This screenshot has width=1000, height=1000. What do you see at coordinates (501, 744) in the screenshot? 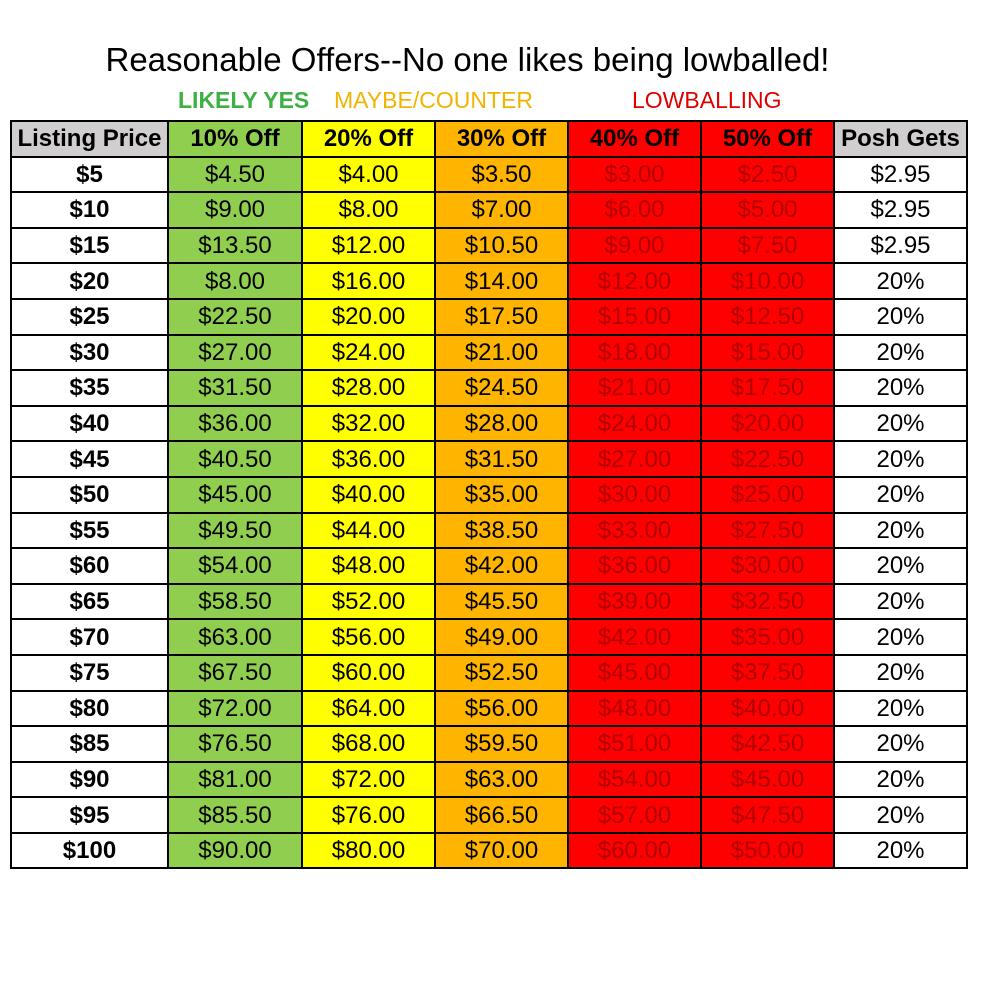
I see `cell-30-off: $59.50` at bounding box center [501, 744].